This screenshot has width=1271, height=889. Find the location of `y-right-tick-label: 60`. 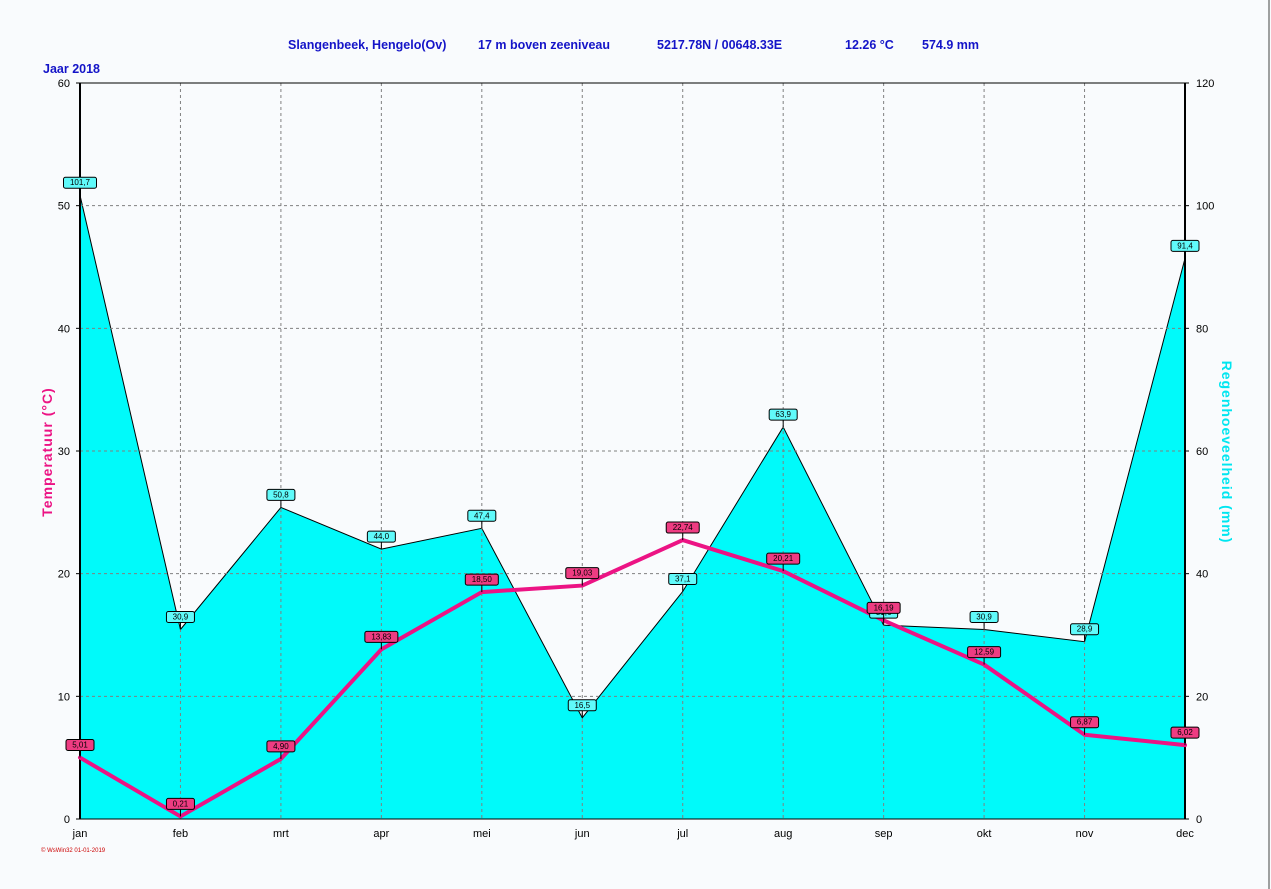

y-right-tick-label: 60 is located at coordinates (1202, 452).